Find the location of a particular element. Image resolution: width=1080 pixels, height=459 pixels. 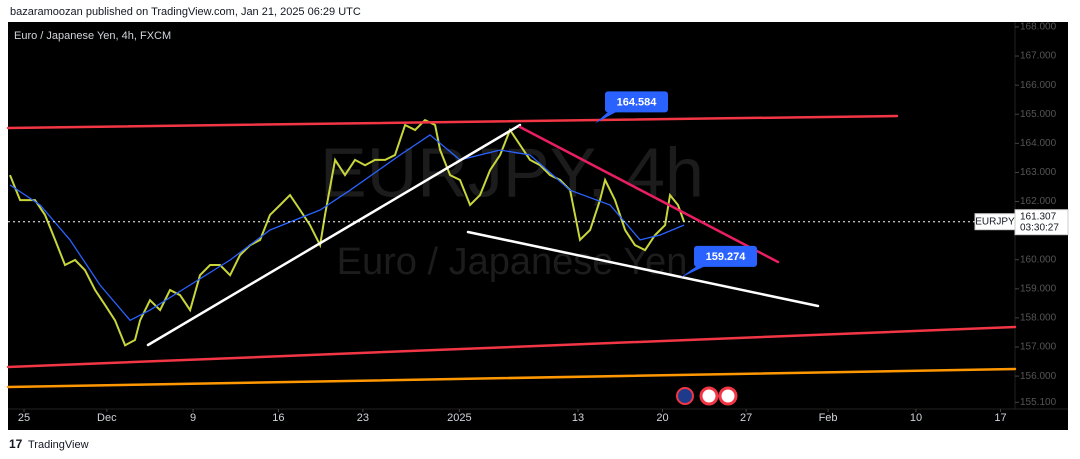

x-tick-label: 9 is located at coordinates (193, 418).